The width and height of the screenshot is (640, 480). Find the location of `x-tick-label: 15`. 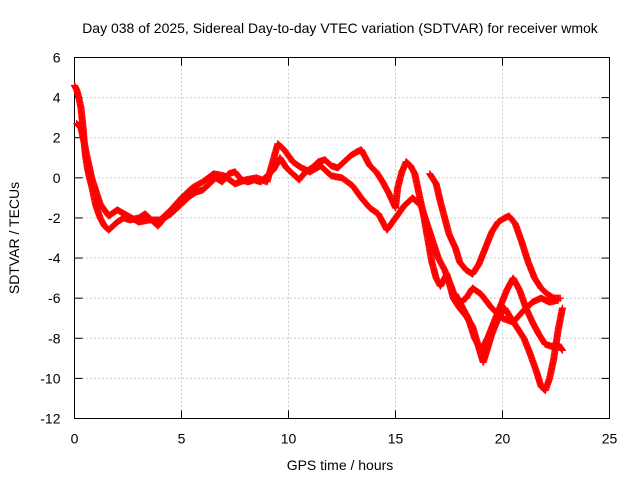

x-tick-label: 15 is located at coordinates (396, 439).